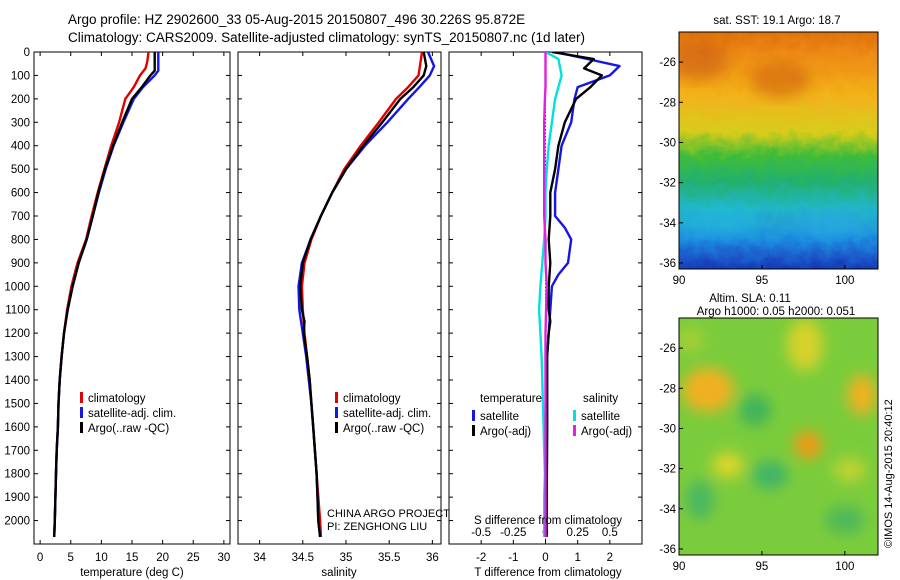  What do you see at coordinates (545, 294) in the screenshot?
I see `series-line-s-argo-adj` at bounding box center [545, 294].